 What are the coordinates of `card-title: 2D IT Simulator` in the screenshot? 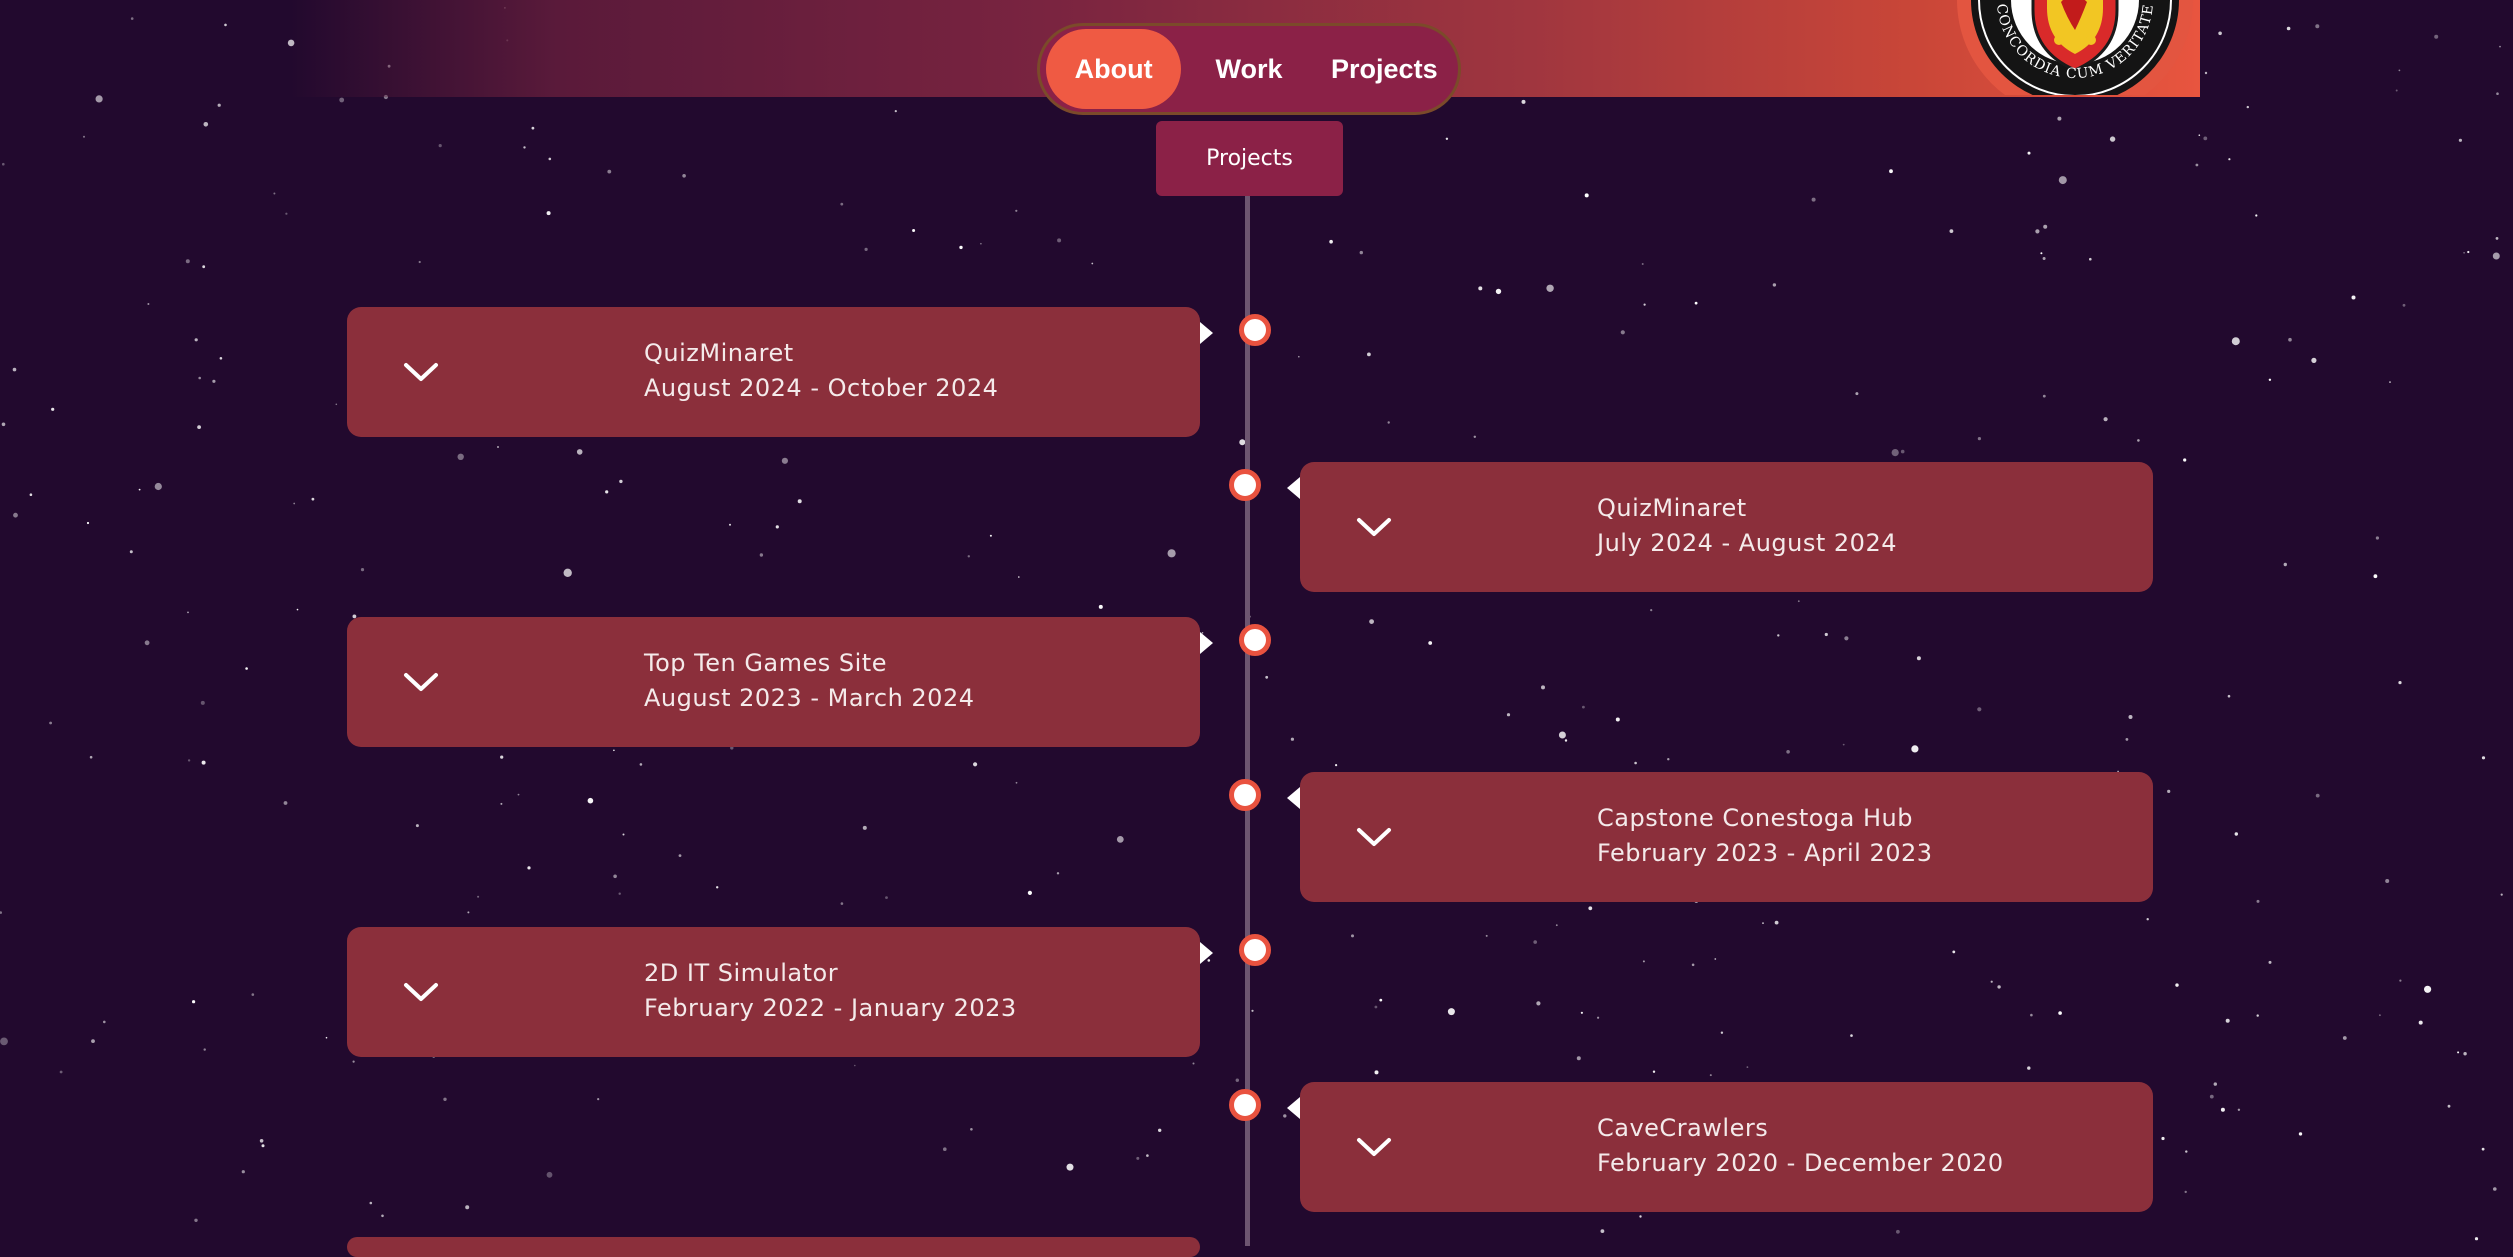 It's located at (741, 973).